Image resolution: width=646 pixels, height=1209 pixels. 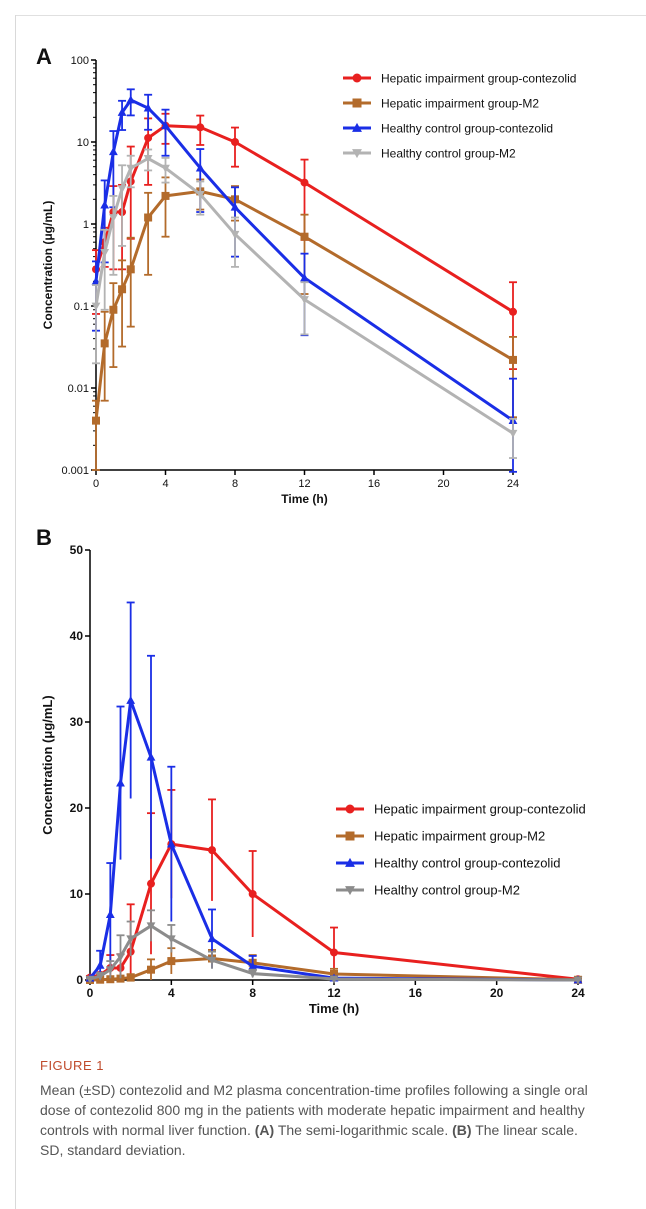 What do you see at coordinates (578, 993) in the screenshot?
I see `panel-b-x-tick-label: 24` at bounding box center [578, 993].